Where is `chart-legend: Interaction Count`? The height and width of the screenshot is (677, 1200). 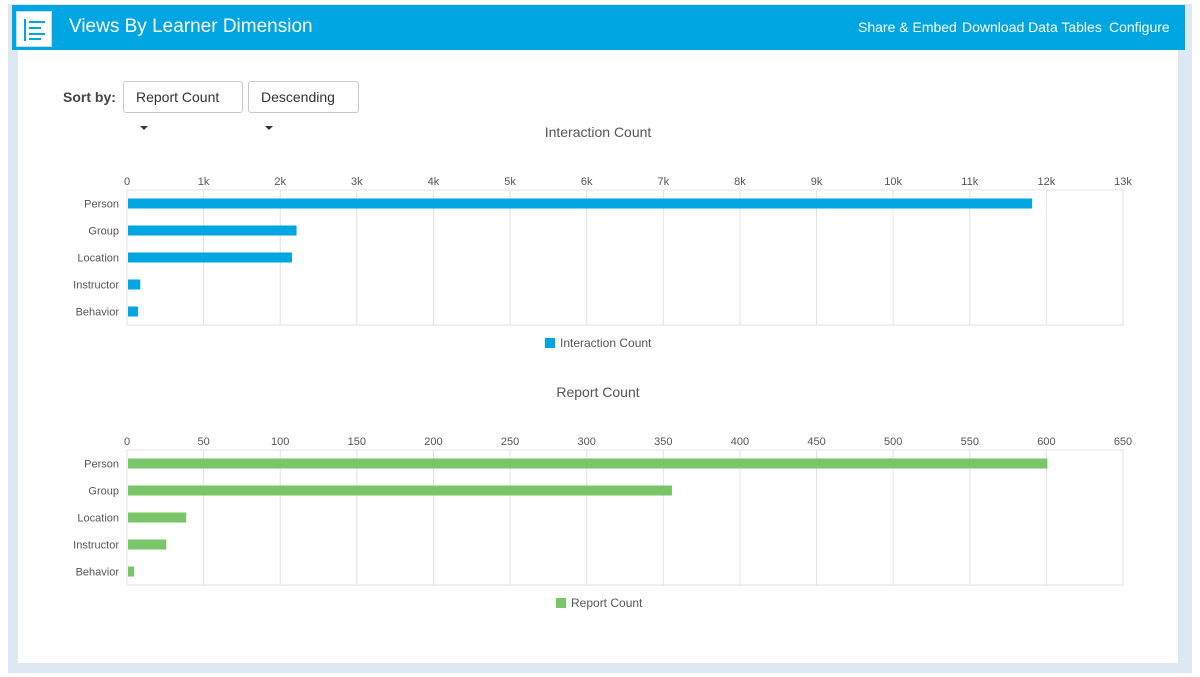
chart-legend: Interaction Count is located at coordinates (598, 343).